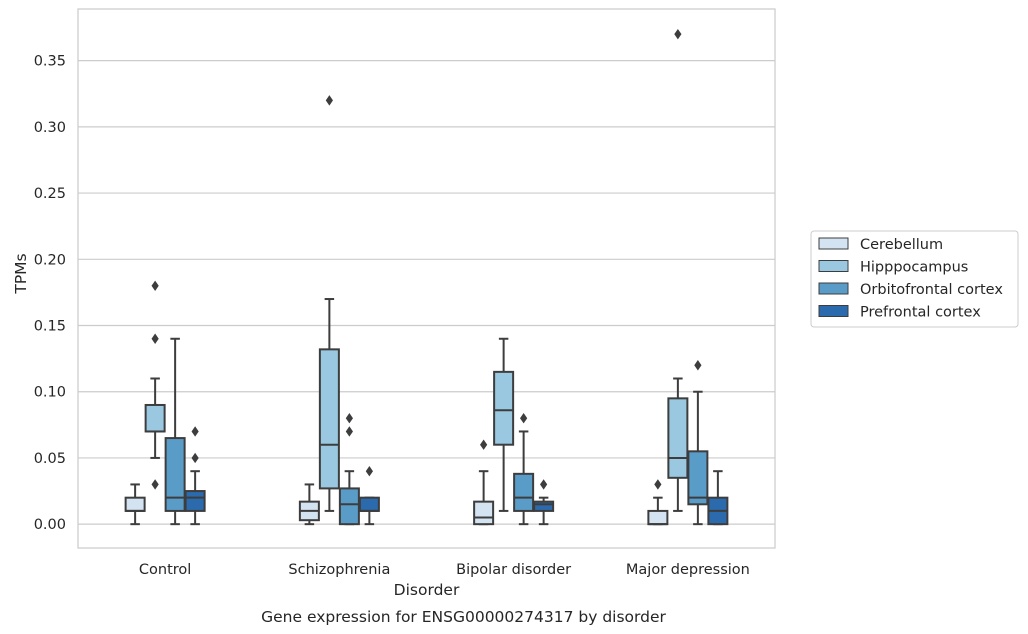 The height and width of the screenshot is (634, 1028). What do you see at coordinates (698, 443) in the screenshot?
I see `box-orbitofrontal-cortex-major-depression` at bounding box center [698, 443].